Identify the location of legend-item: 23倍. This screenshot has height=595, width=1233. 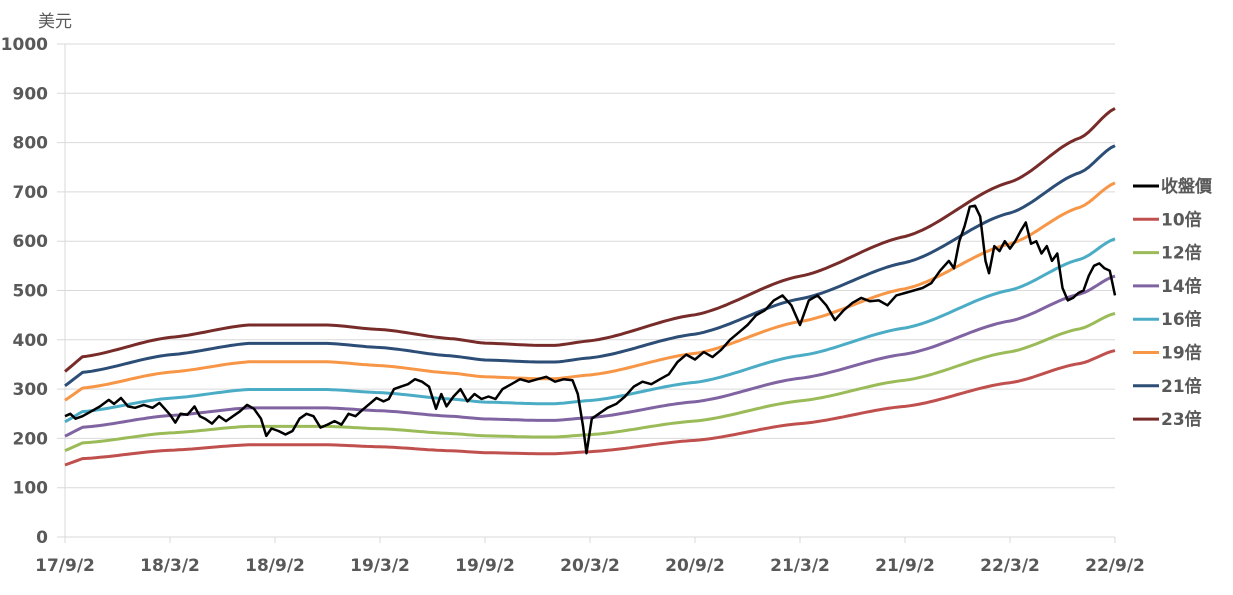
(1167, 419).